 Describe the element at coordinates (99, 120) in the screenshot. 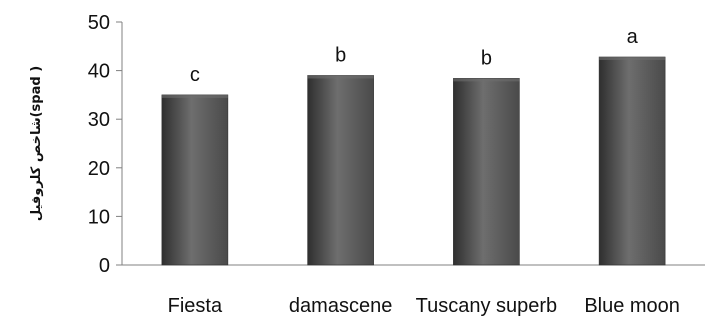

I see `y-tick-label: 30` at that location.